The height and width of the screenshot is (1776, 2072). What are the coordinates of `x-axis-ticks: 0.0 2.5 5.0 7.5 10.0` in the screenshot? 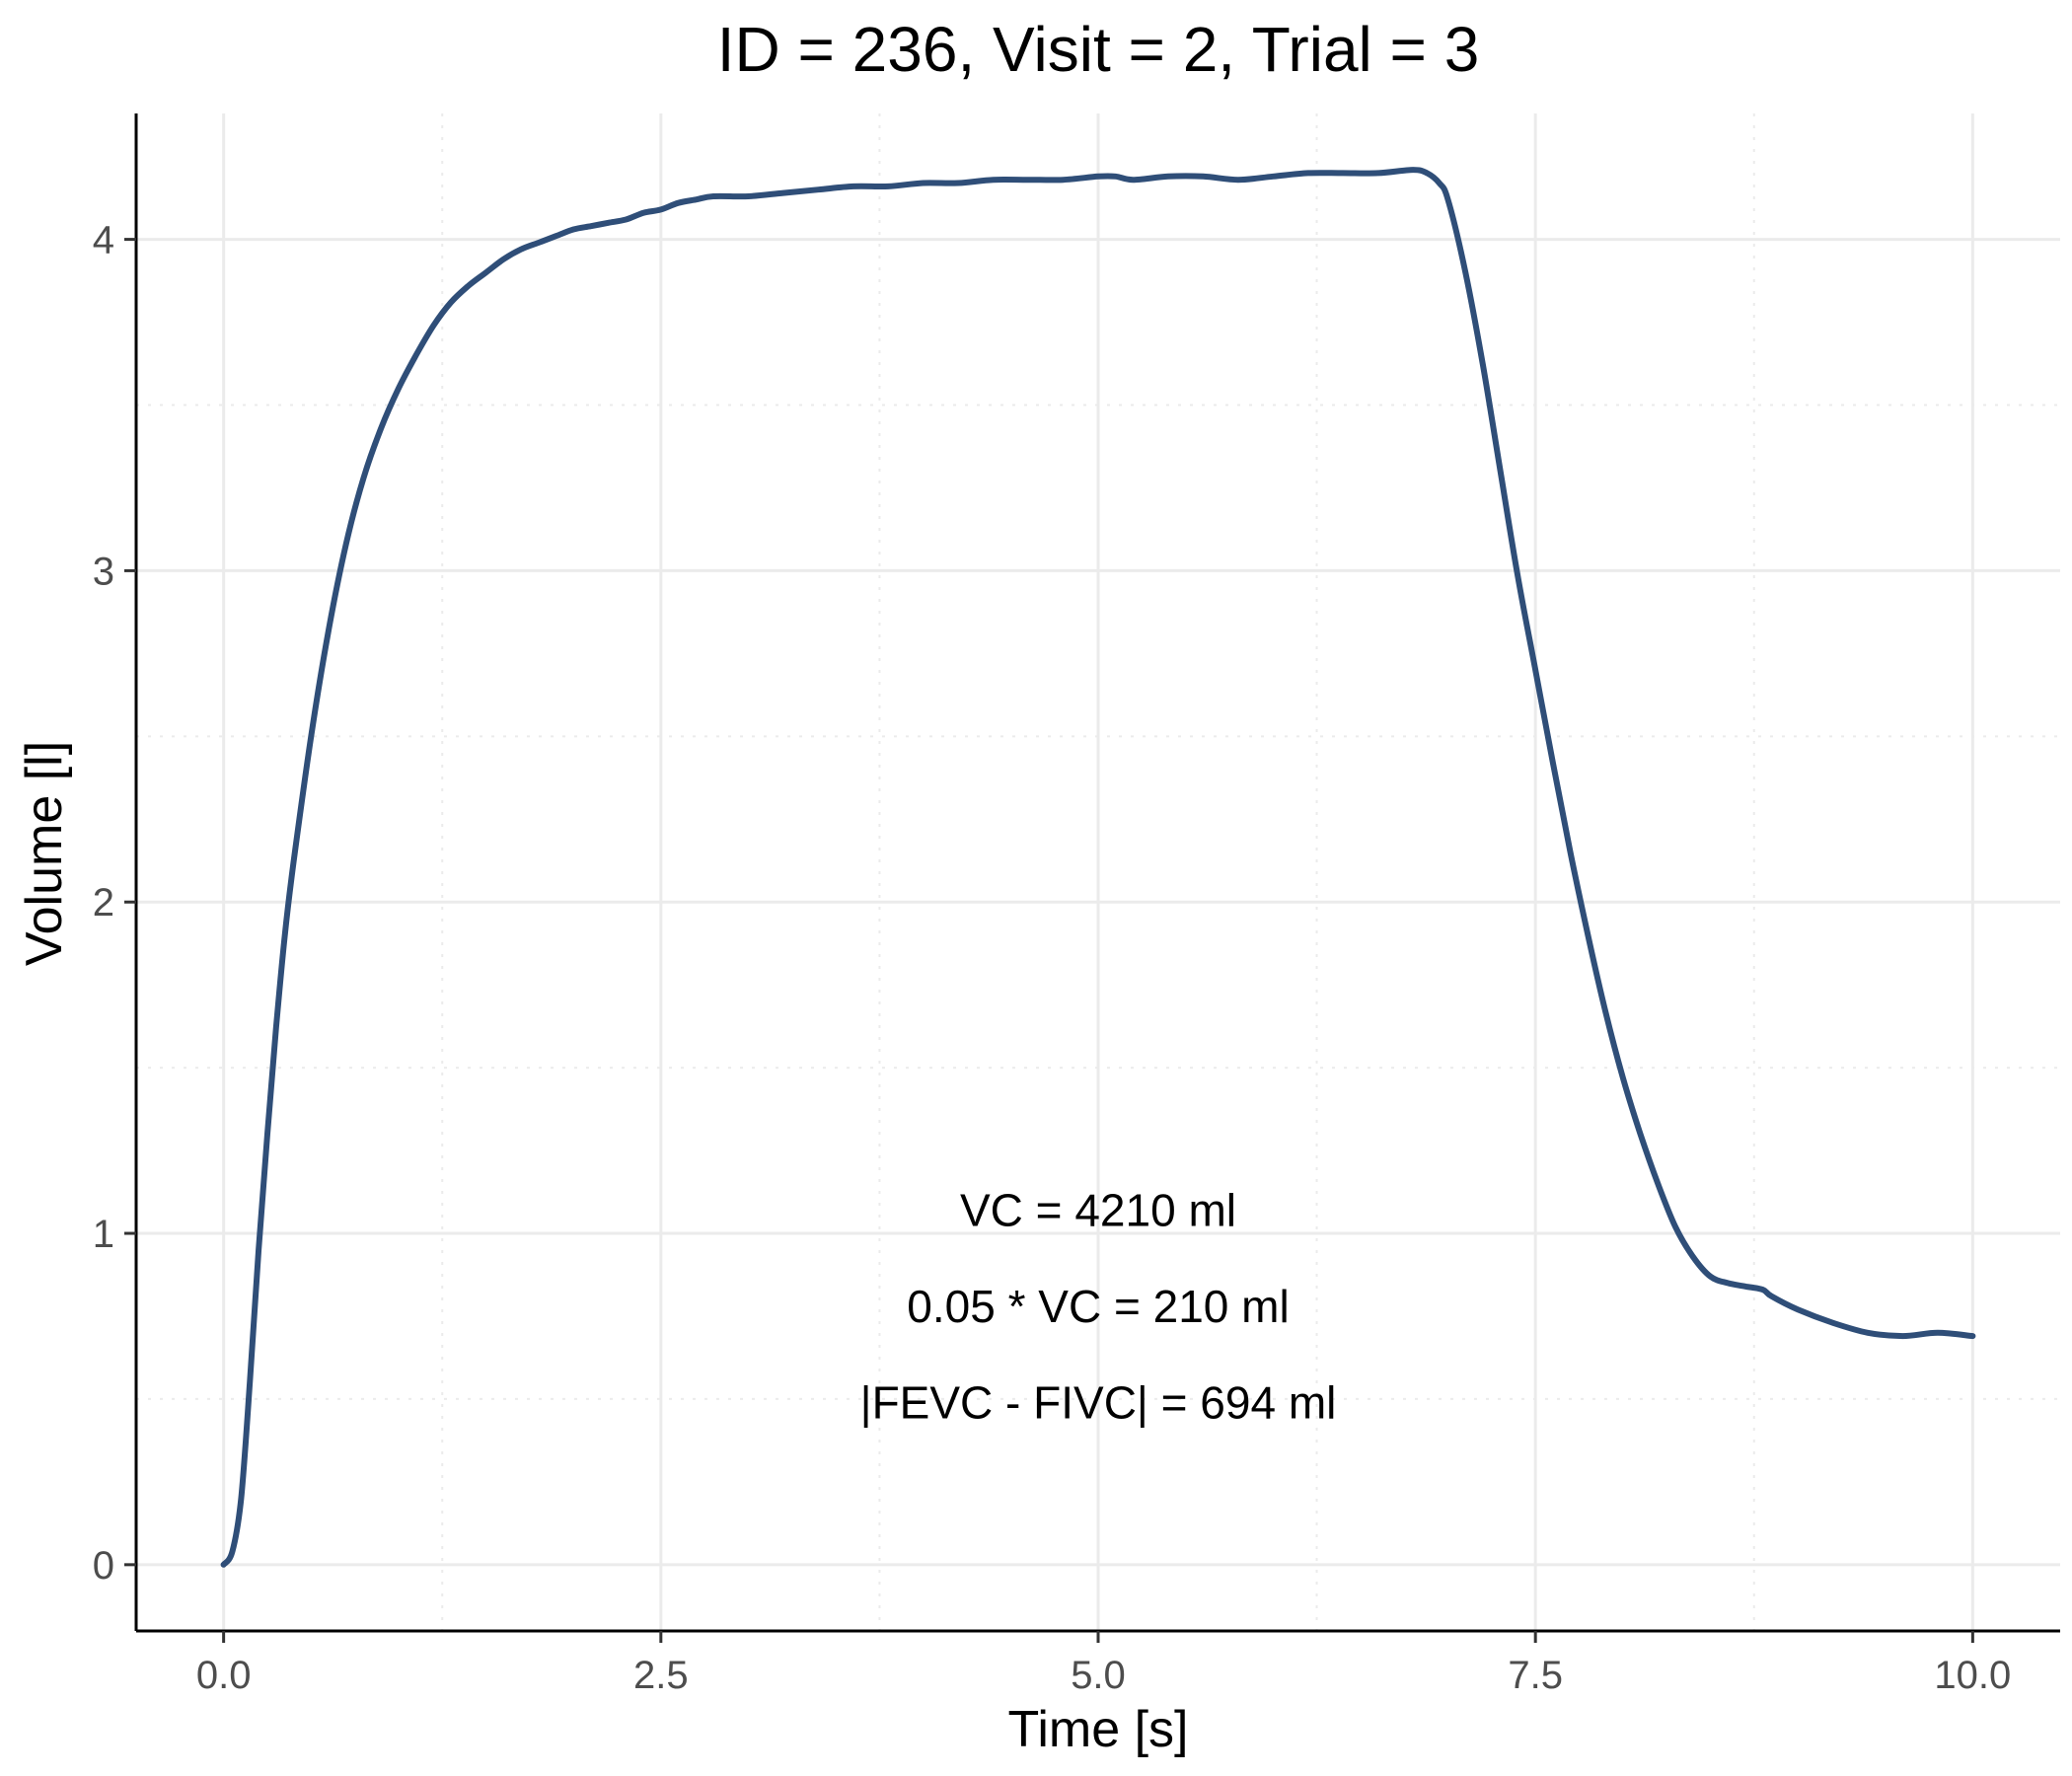 It's located at (1104, 1664).